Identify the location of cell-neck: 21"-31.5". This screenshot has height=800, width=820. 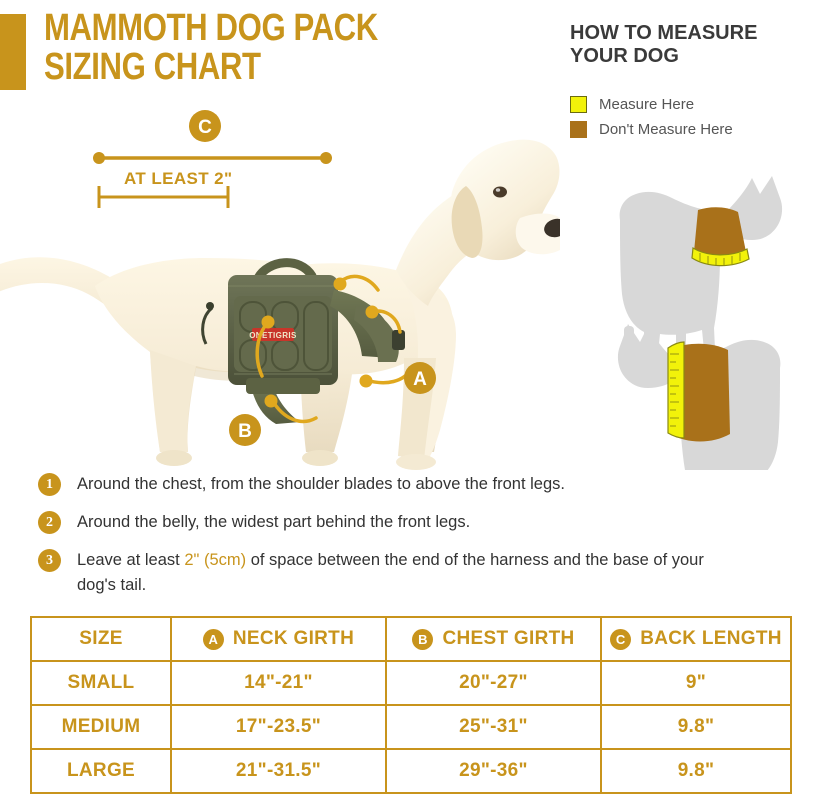
(278, 771).